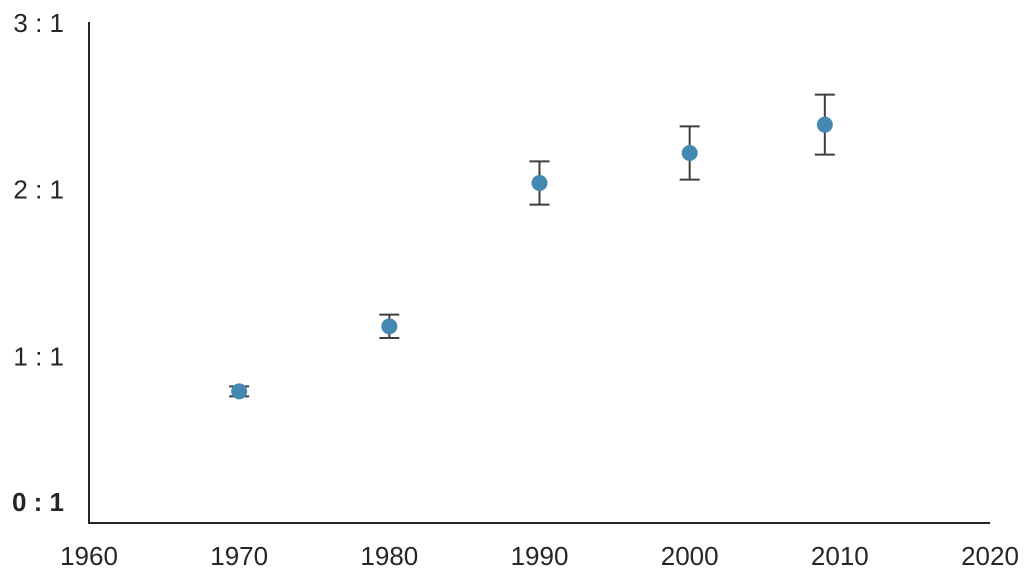 The image size is (1024, 577). What do you see at coordinates (990, 556) in the screenshot?
I see `x-tick-label: 2020` at bounding box center [990, 556].